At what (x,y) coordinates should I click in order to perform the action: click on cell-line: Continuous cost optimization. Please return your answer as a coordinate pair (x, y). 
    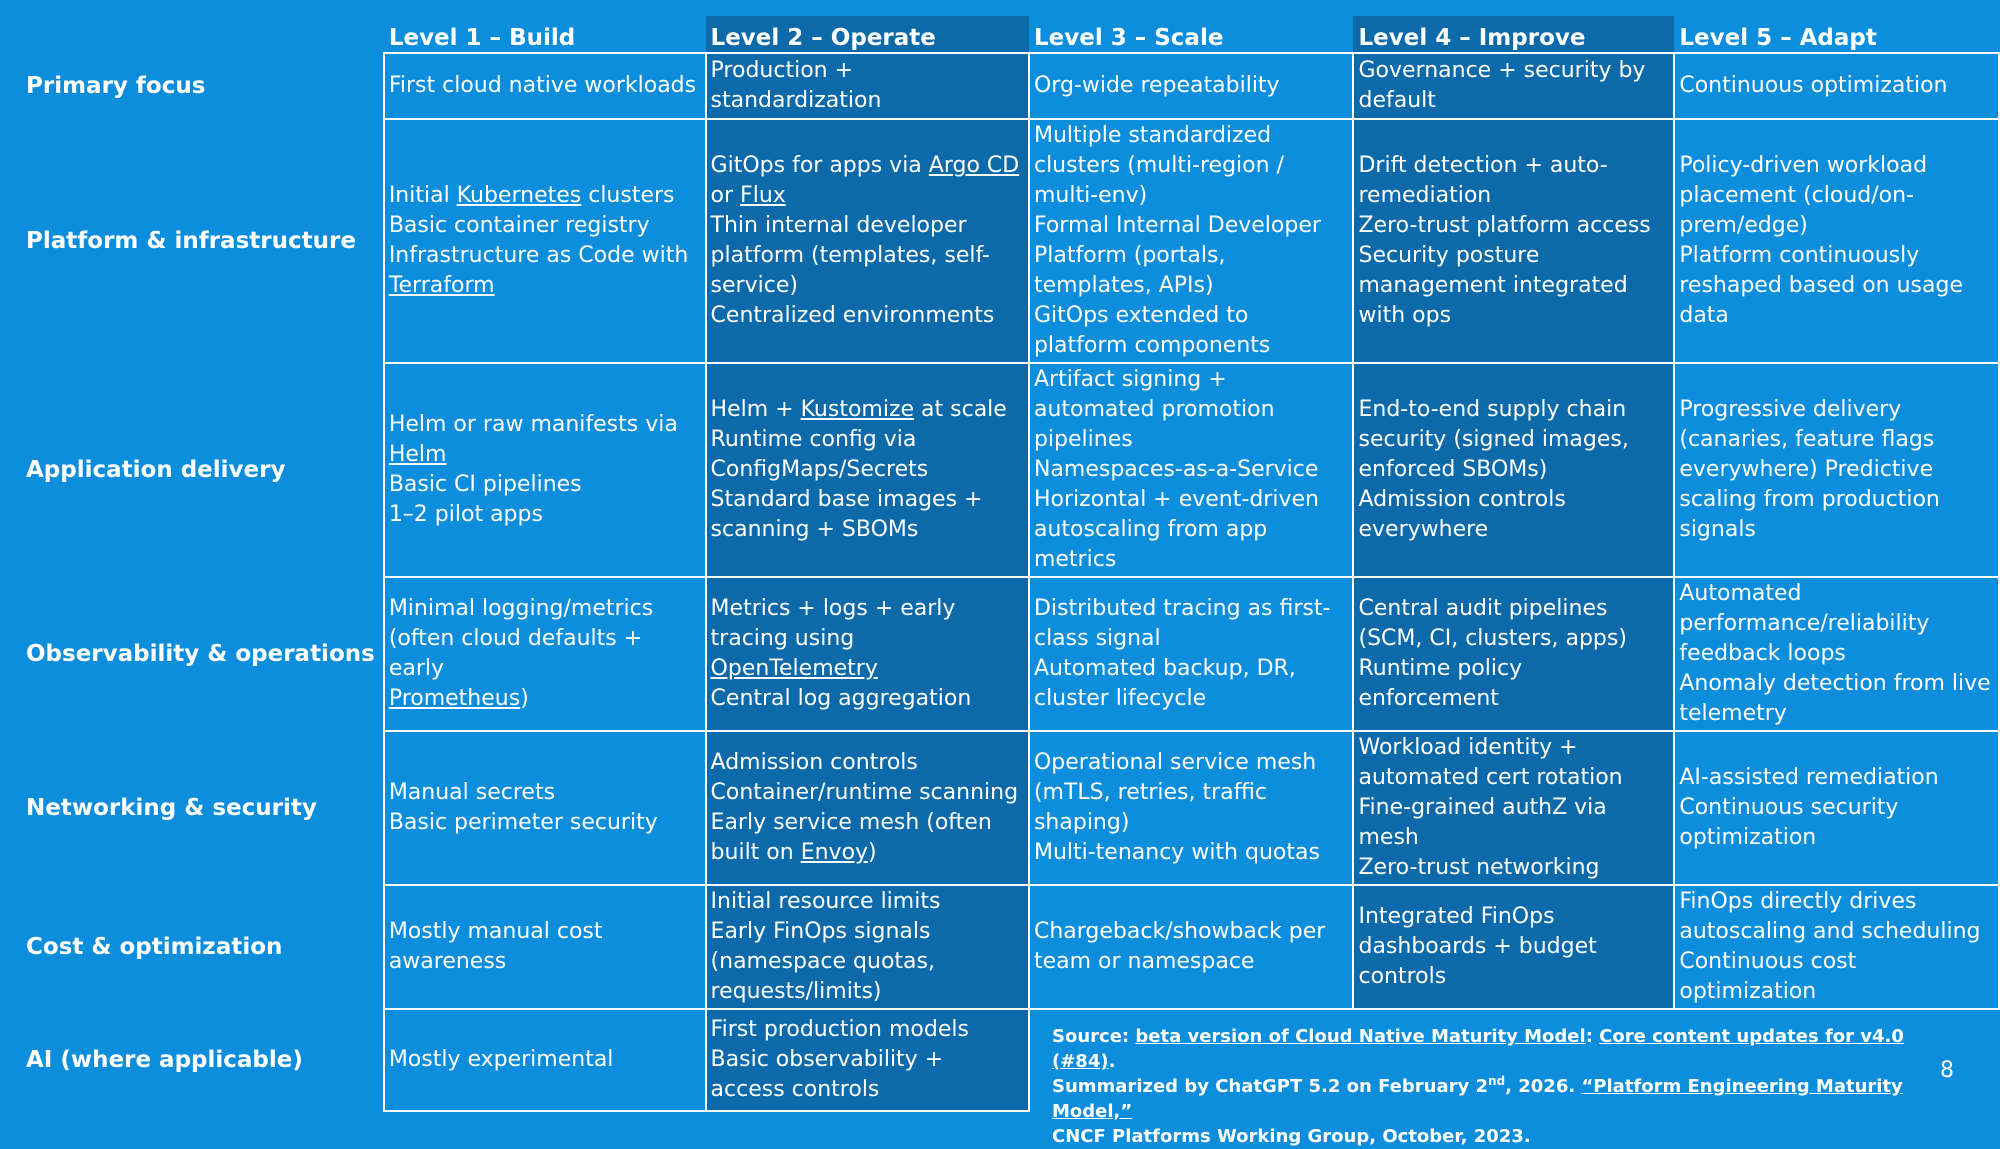
    Looking at the image, I should click on (1768, 976).